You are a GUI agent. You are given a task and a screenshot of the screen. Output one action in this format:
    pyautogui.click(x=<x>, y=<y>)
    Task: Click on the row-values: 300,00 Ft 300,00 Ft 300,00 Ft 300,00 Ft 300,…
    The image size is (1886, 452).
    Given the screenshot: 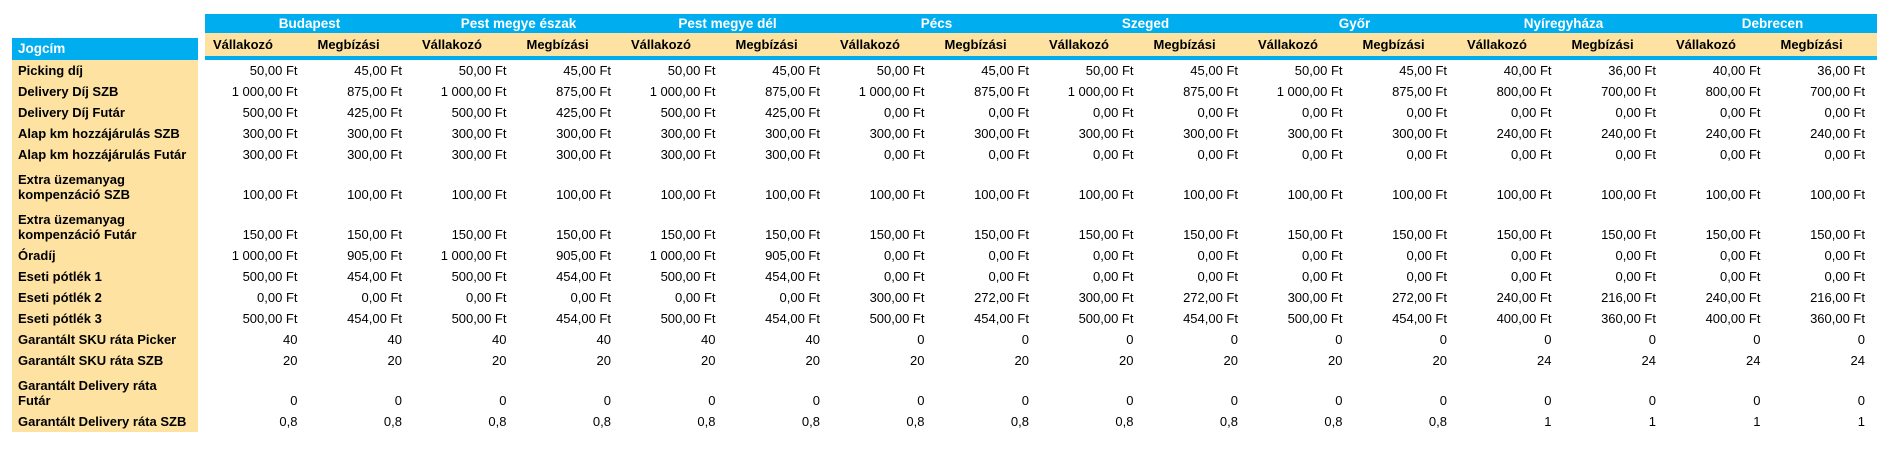 What is the action you would take?
    pyautogui.click(x=1041, y=154)
    